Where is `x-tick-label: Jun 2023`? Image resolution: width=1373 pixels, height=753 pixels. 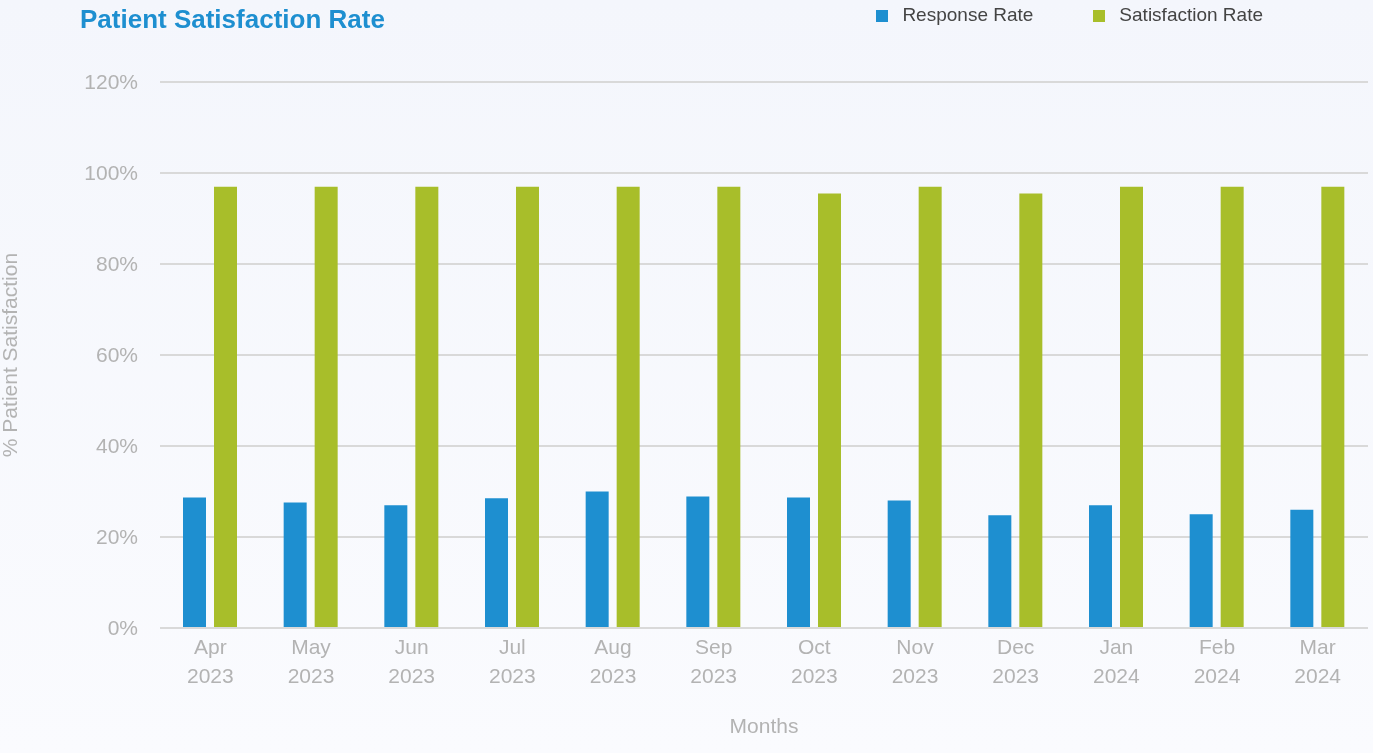 x-tick-label: Jun 2023 is located at coordinates (412, 661).